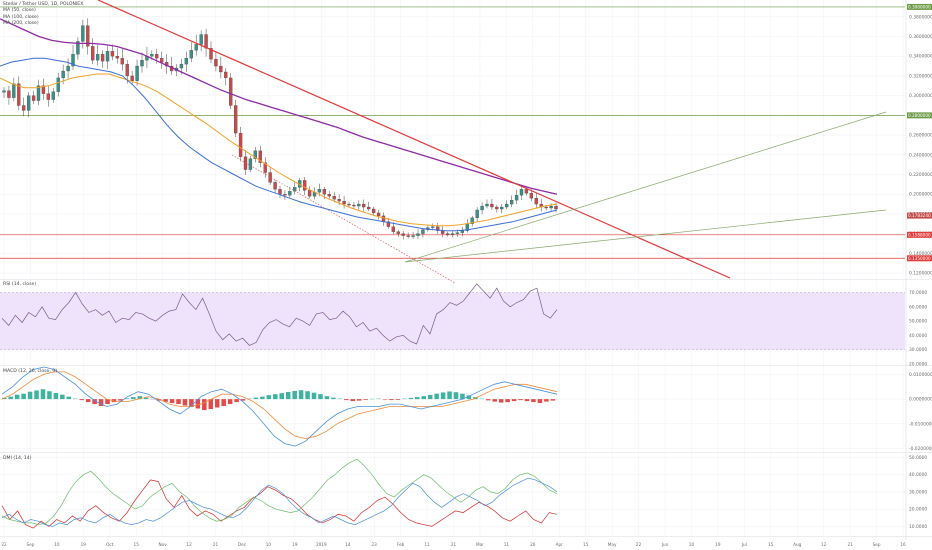 Image resolution: width=932 pixels, height=550 pixels. I want to click on price-tick-label: 0.2200000, so click(920, 175).